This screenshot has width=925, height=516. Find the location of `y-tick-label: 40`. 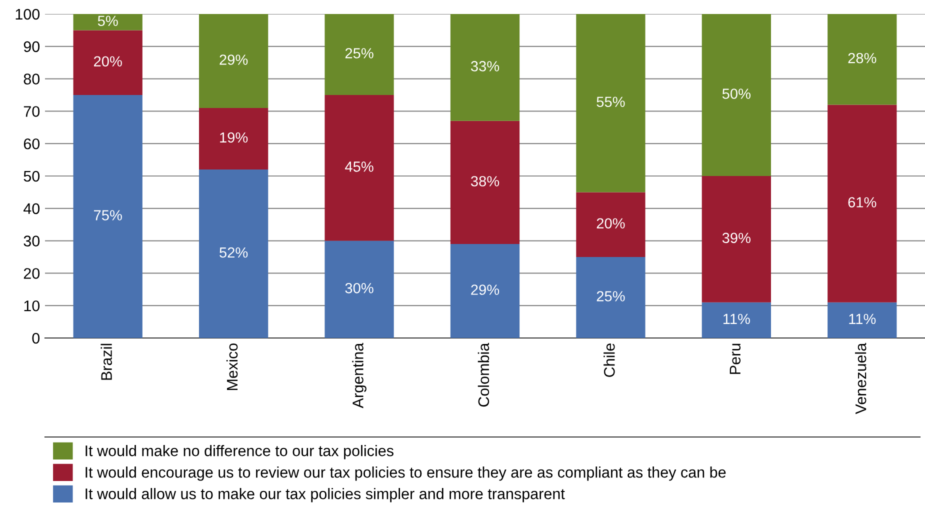

y-tick-label: 40 is located at coordinates (32, 208).